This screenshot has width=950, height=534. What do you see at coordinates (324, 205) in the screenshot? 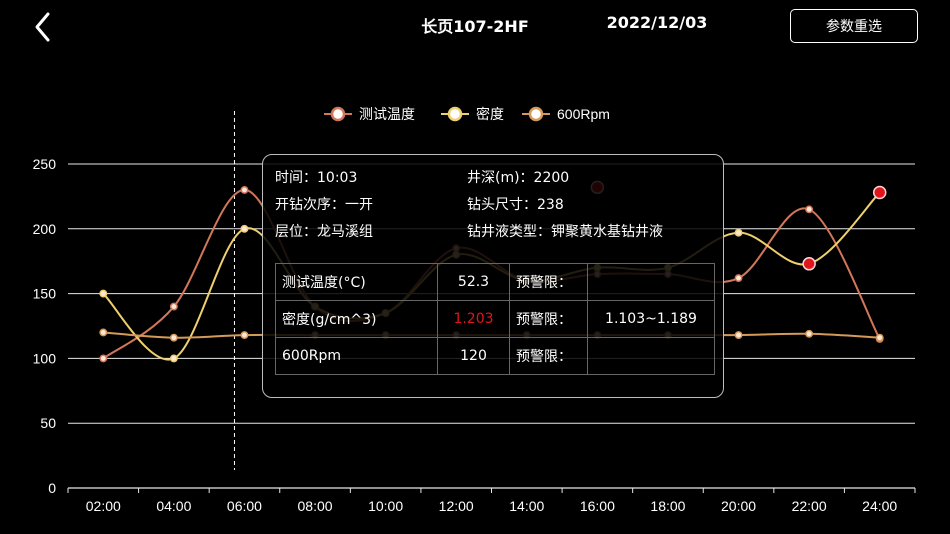
I see `tooltip-drill-order: 开钻次序：一开` at bounding box center [324, 205].